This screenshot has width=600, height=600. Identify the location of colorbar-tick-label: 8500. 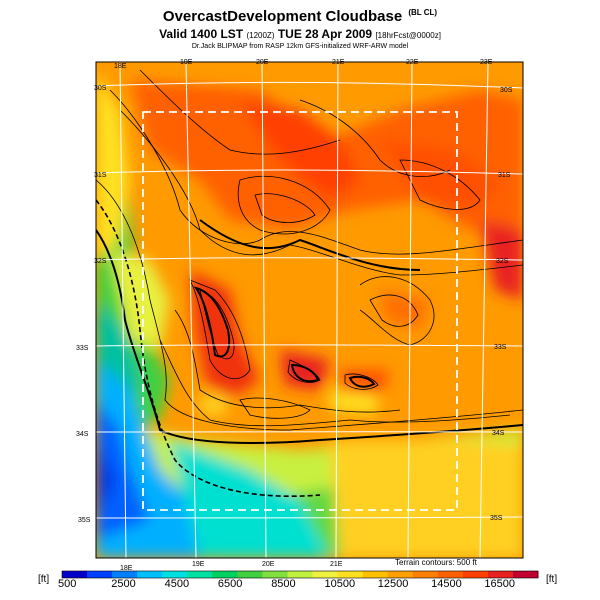
(283, 584).